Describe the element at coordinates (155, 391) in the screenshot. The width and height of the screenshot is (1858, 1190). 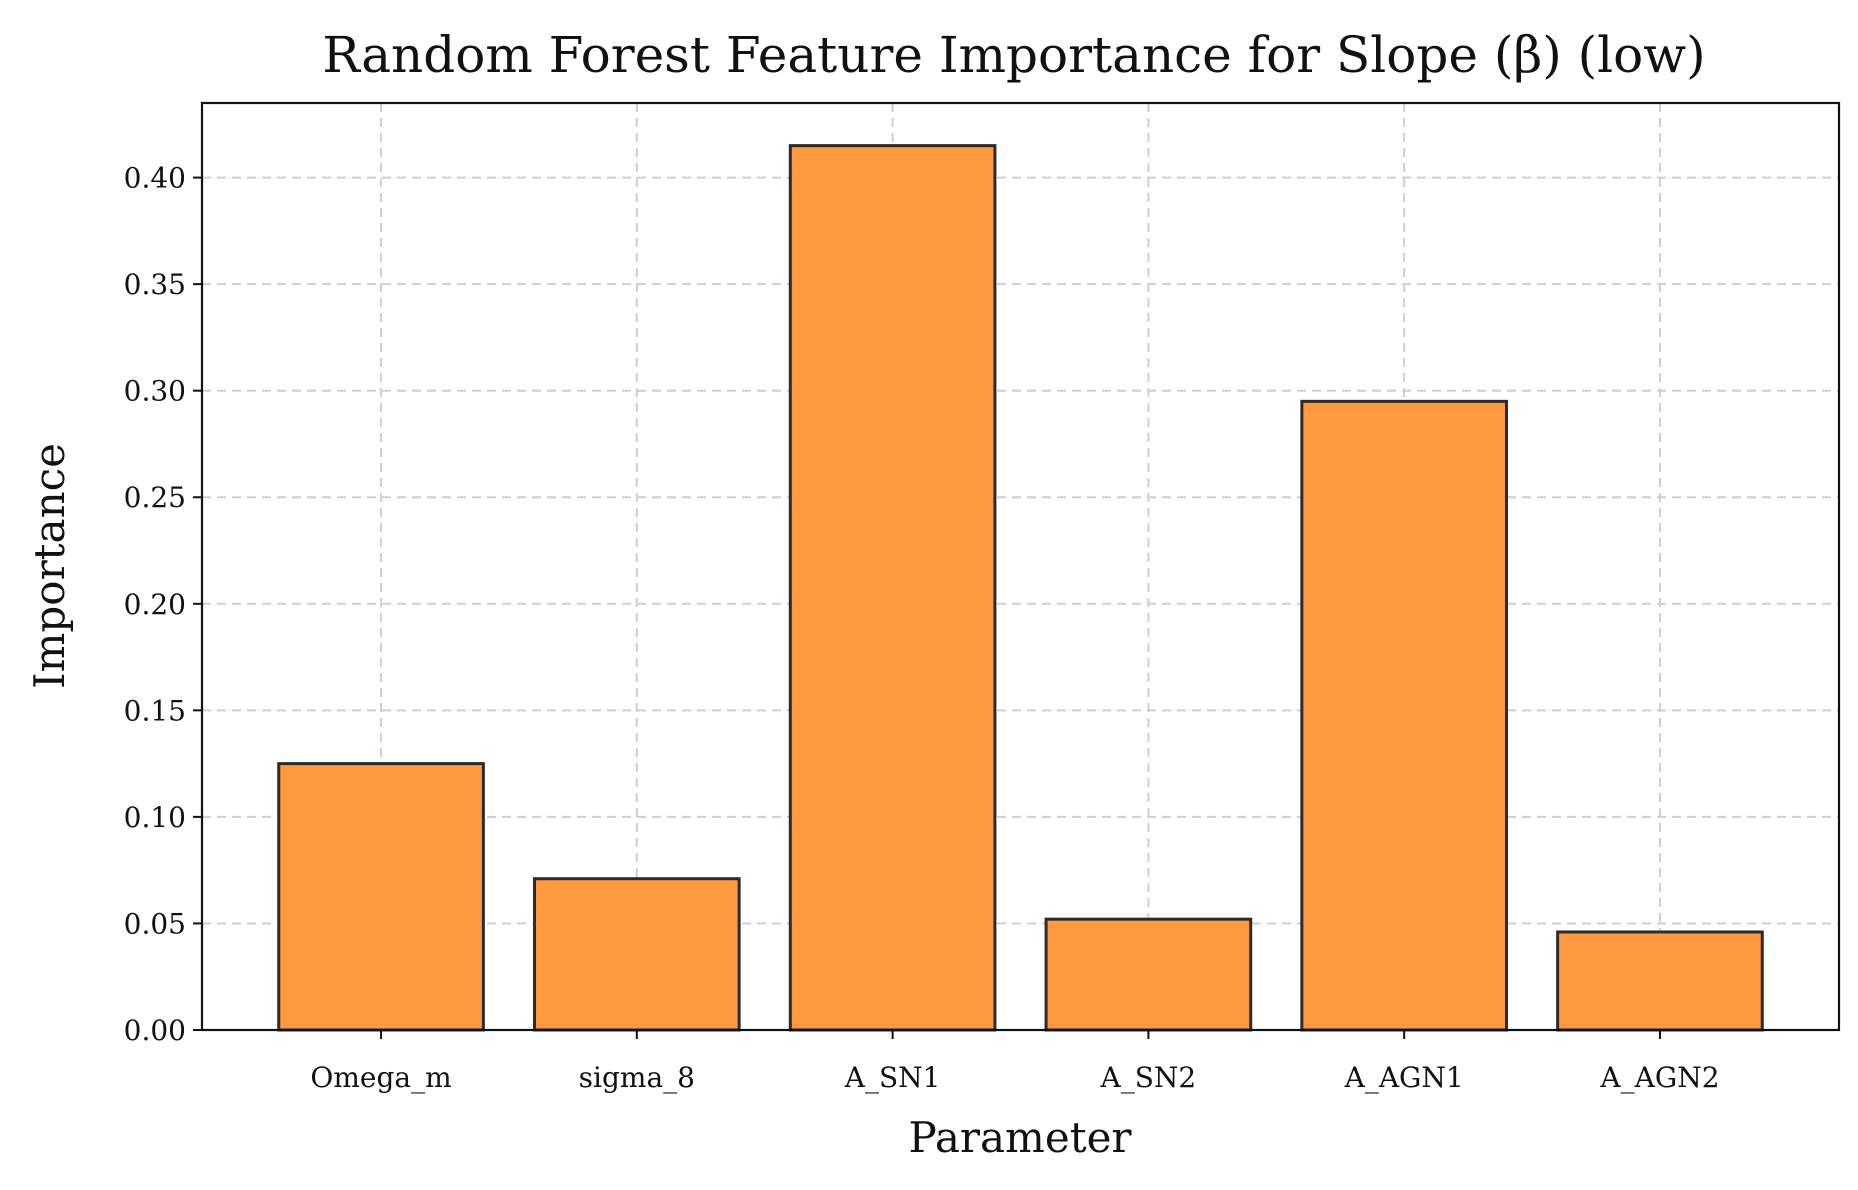
I see `y-tick-label: 0.30` at that location.